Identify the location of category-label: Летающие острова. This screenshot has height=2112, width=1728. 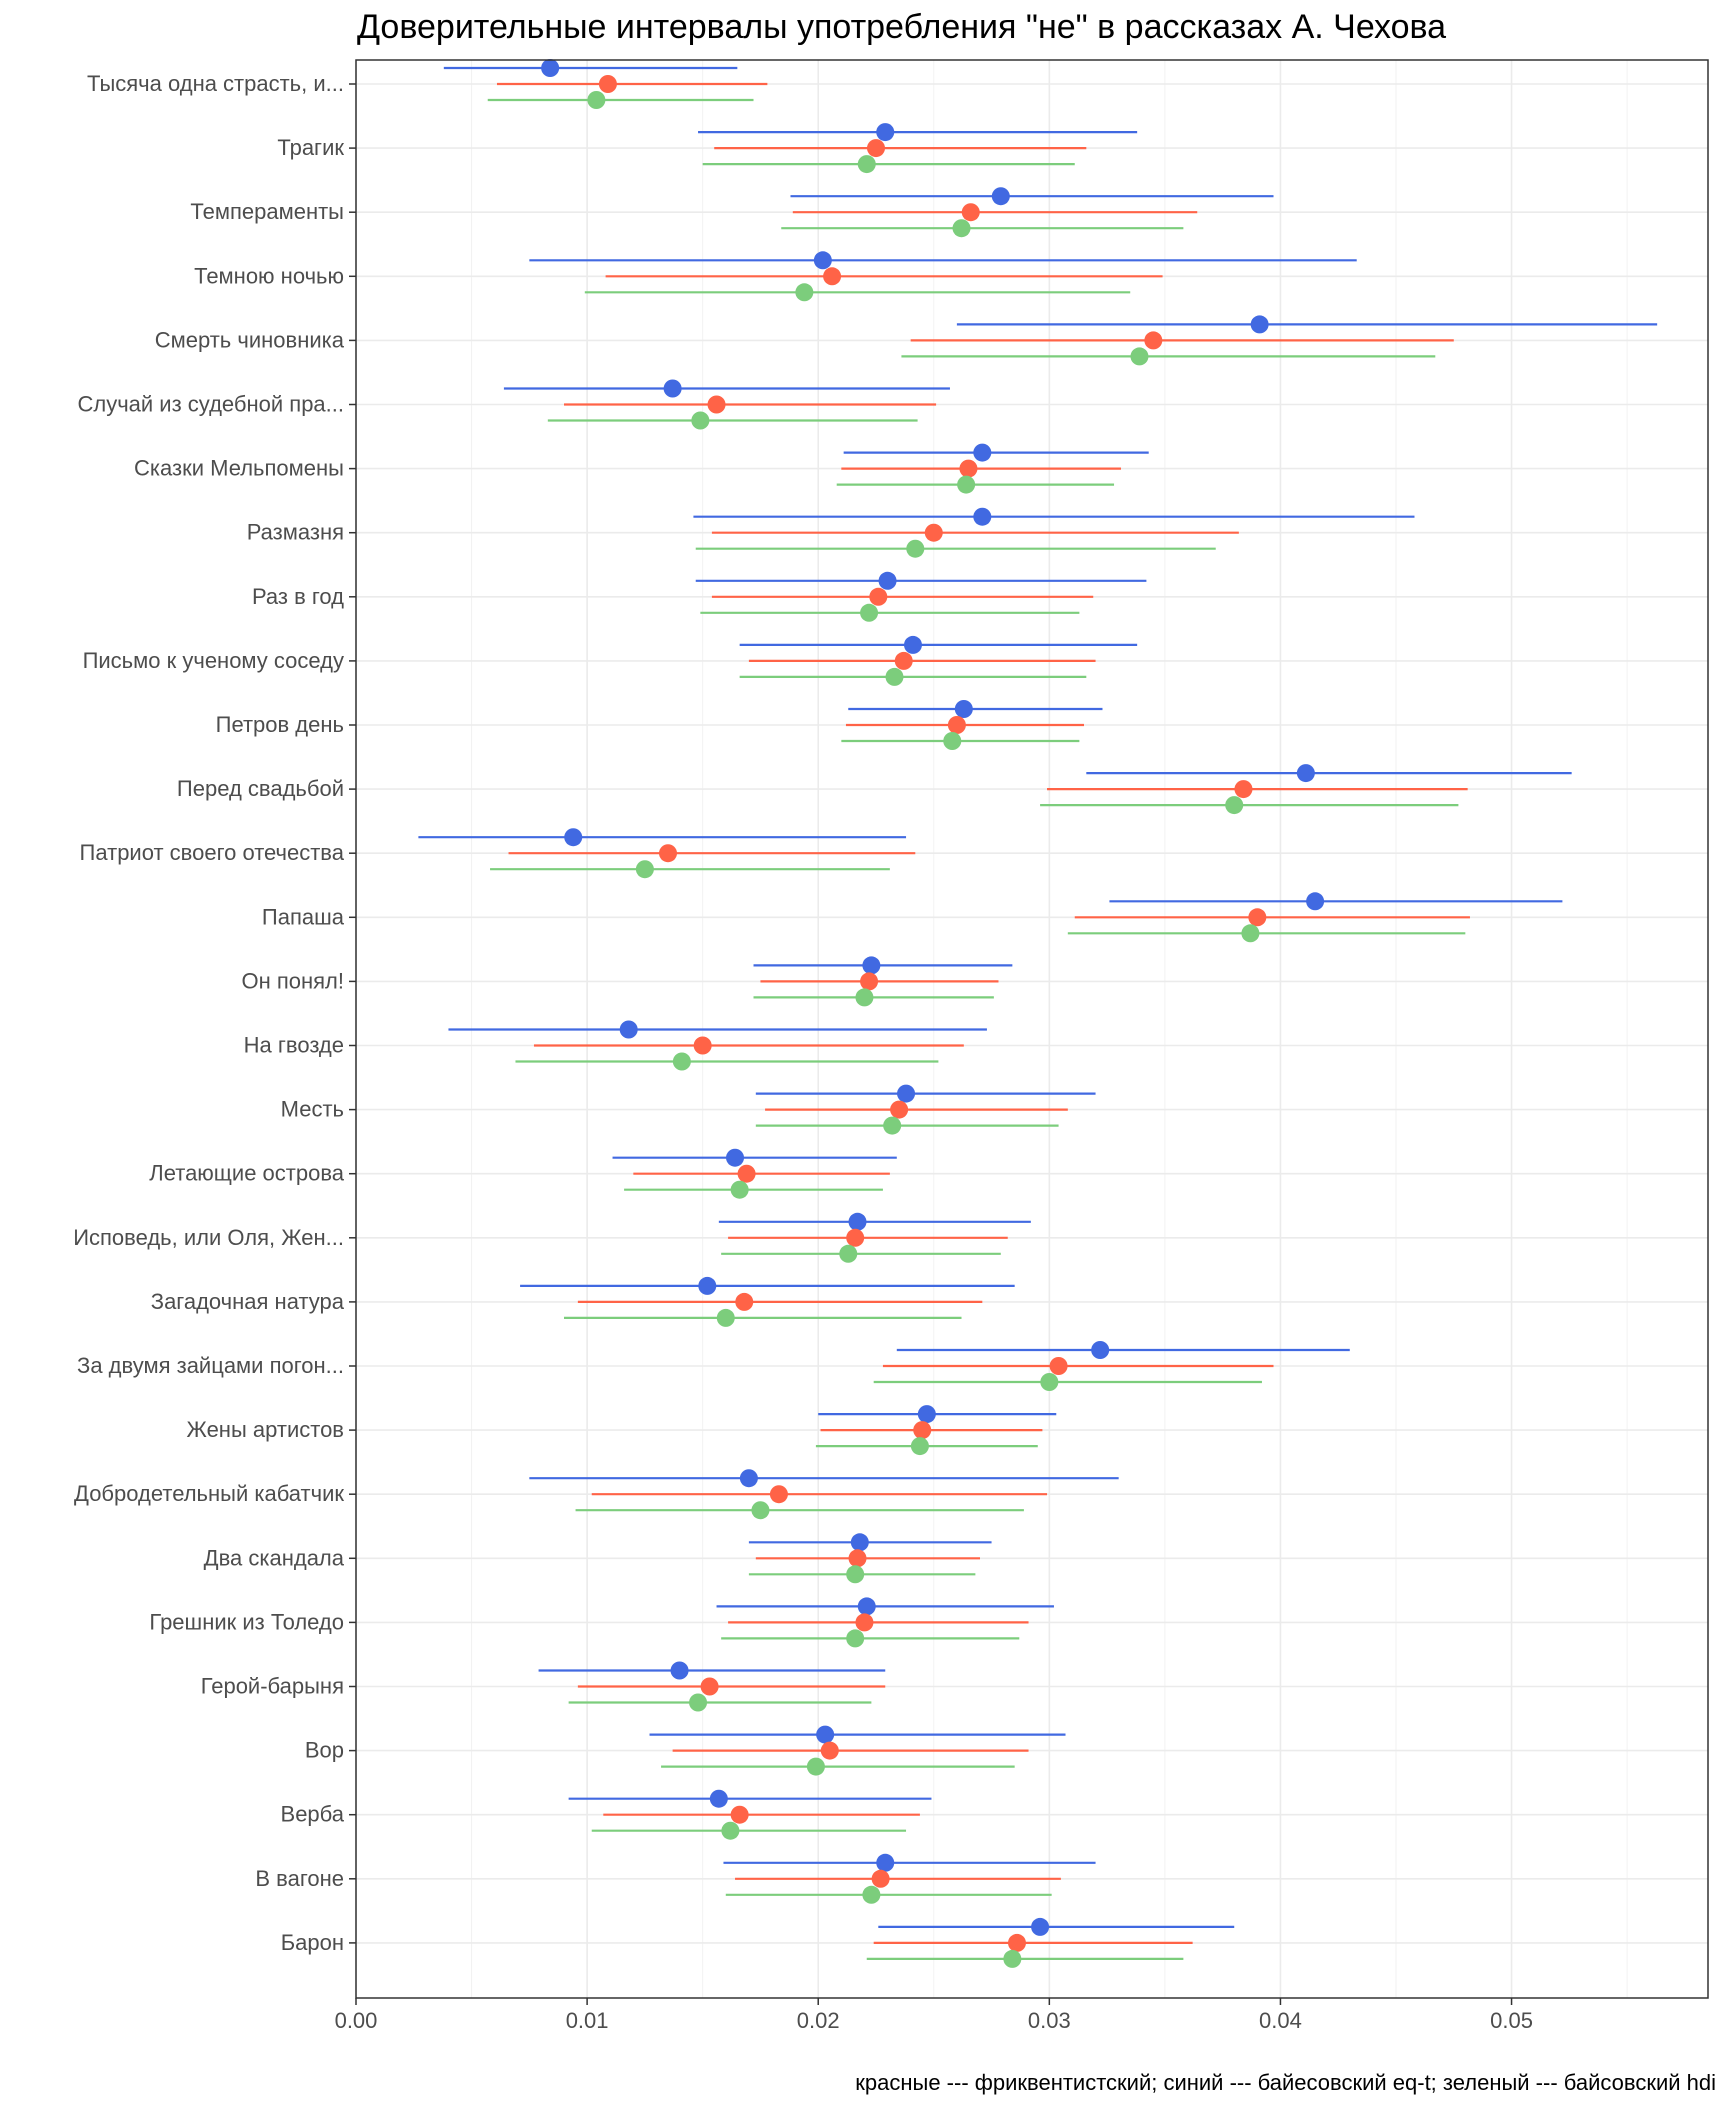
(246, 1173).